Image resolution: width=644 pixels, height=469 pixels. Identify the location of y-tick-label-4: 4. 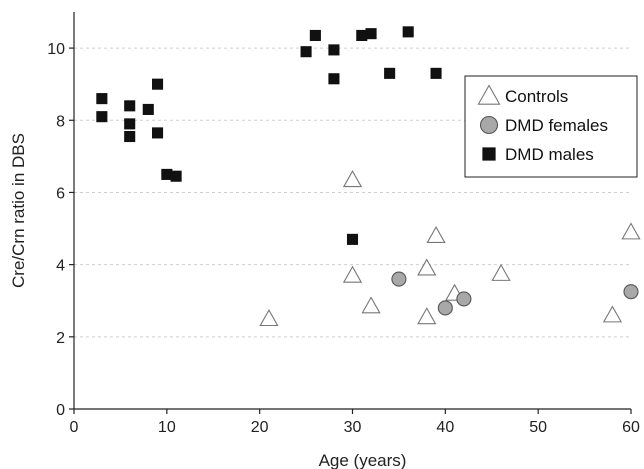
(60, 266).